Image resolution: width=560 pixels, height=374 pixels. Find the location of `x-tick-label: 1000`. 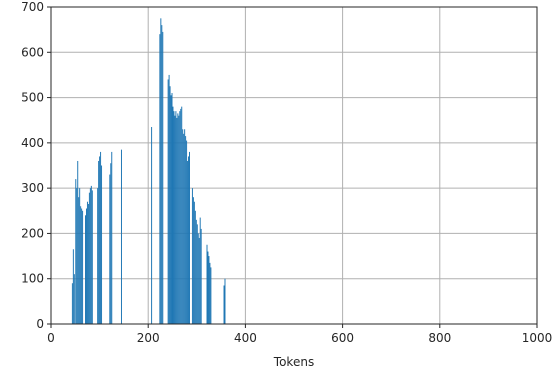

x-tick-label: 1000 is located at coordinates (537, 338).